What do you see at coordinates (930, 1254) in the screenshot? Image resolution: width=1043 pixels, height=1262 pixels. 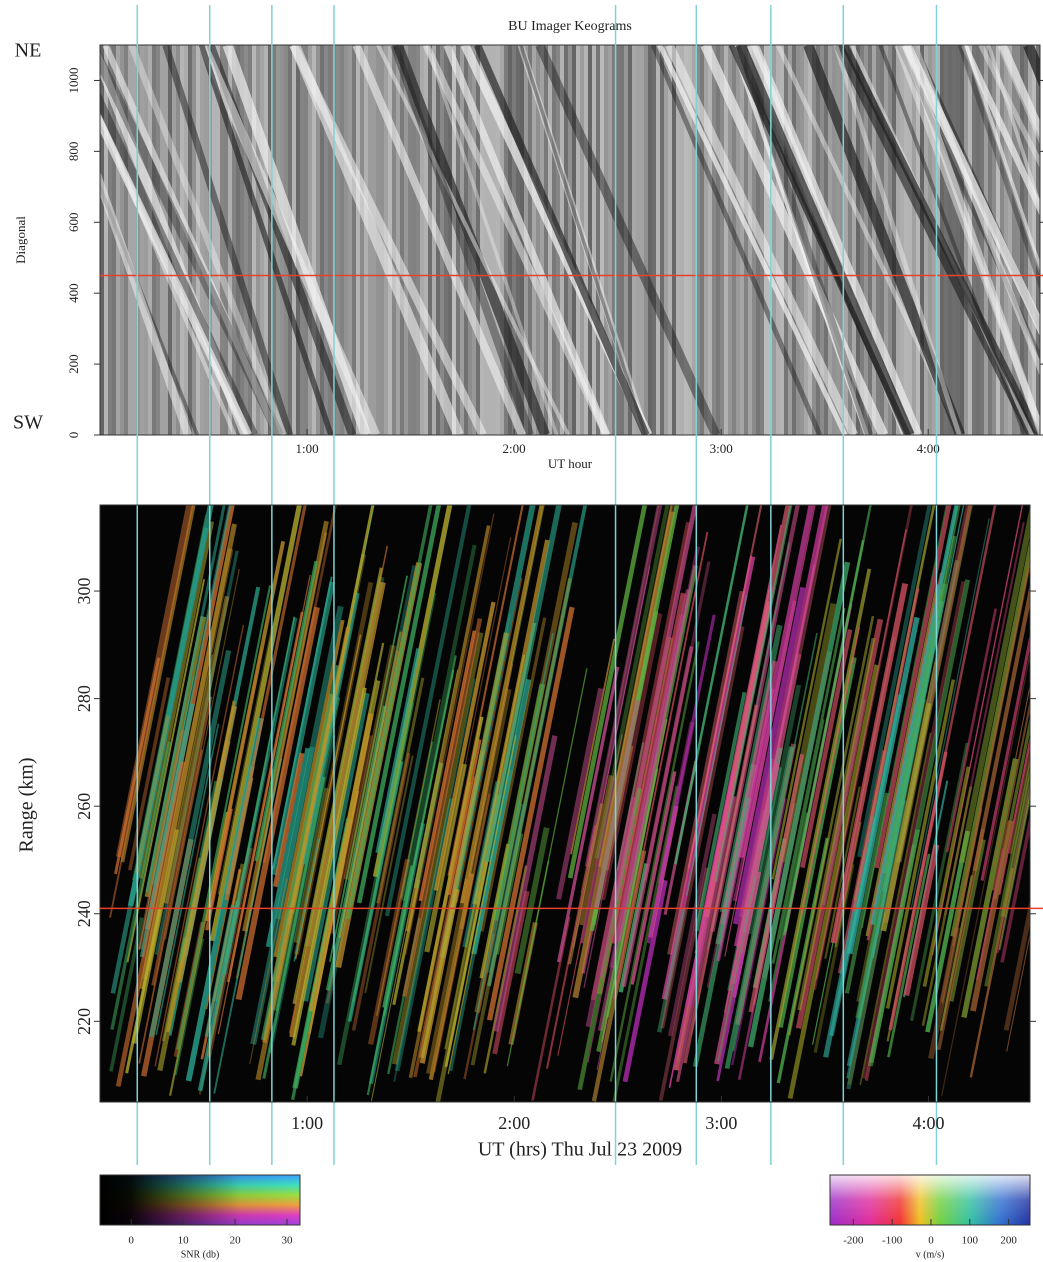 I see `x-axis-label: v (m/s)` at bounding box center [930, 1254].